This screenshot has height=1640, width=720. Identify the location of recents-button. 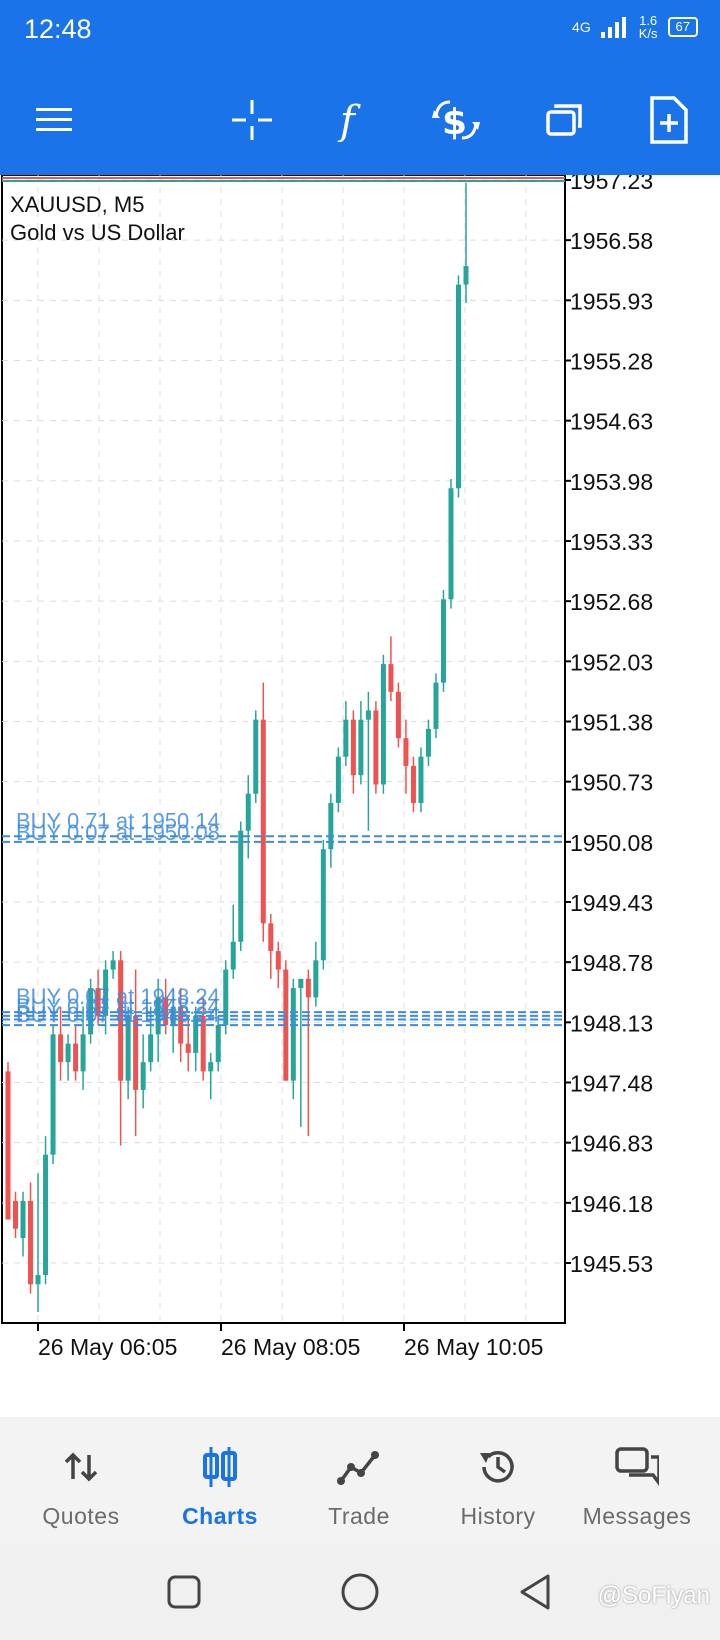
(184, 1592).